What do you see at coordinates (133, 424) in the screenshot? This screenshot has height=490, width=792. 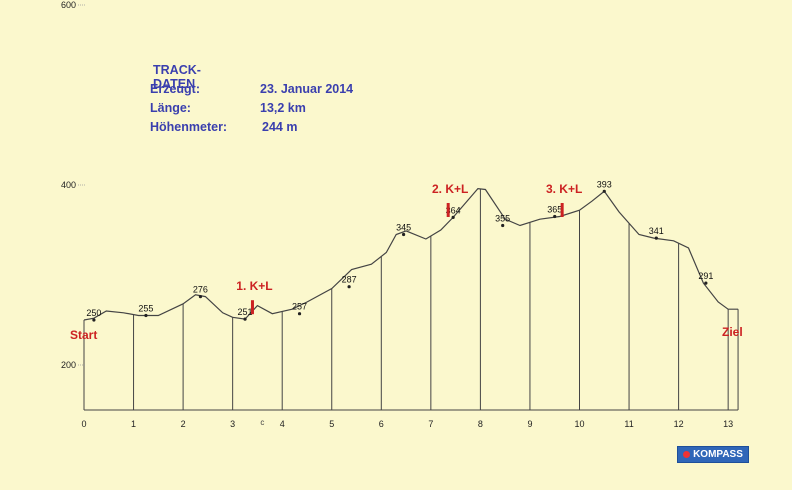 I see `x-tick-label: 1` at bounding box center [133, 424].